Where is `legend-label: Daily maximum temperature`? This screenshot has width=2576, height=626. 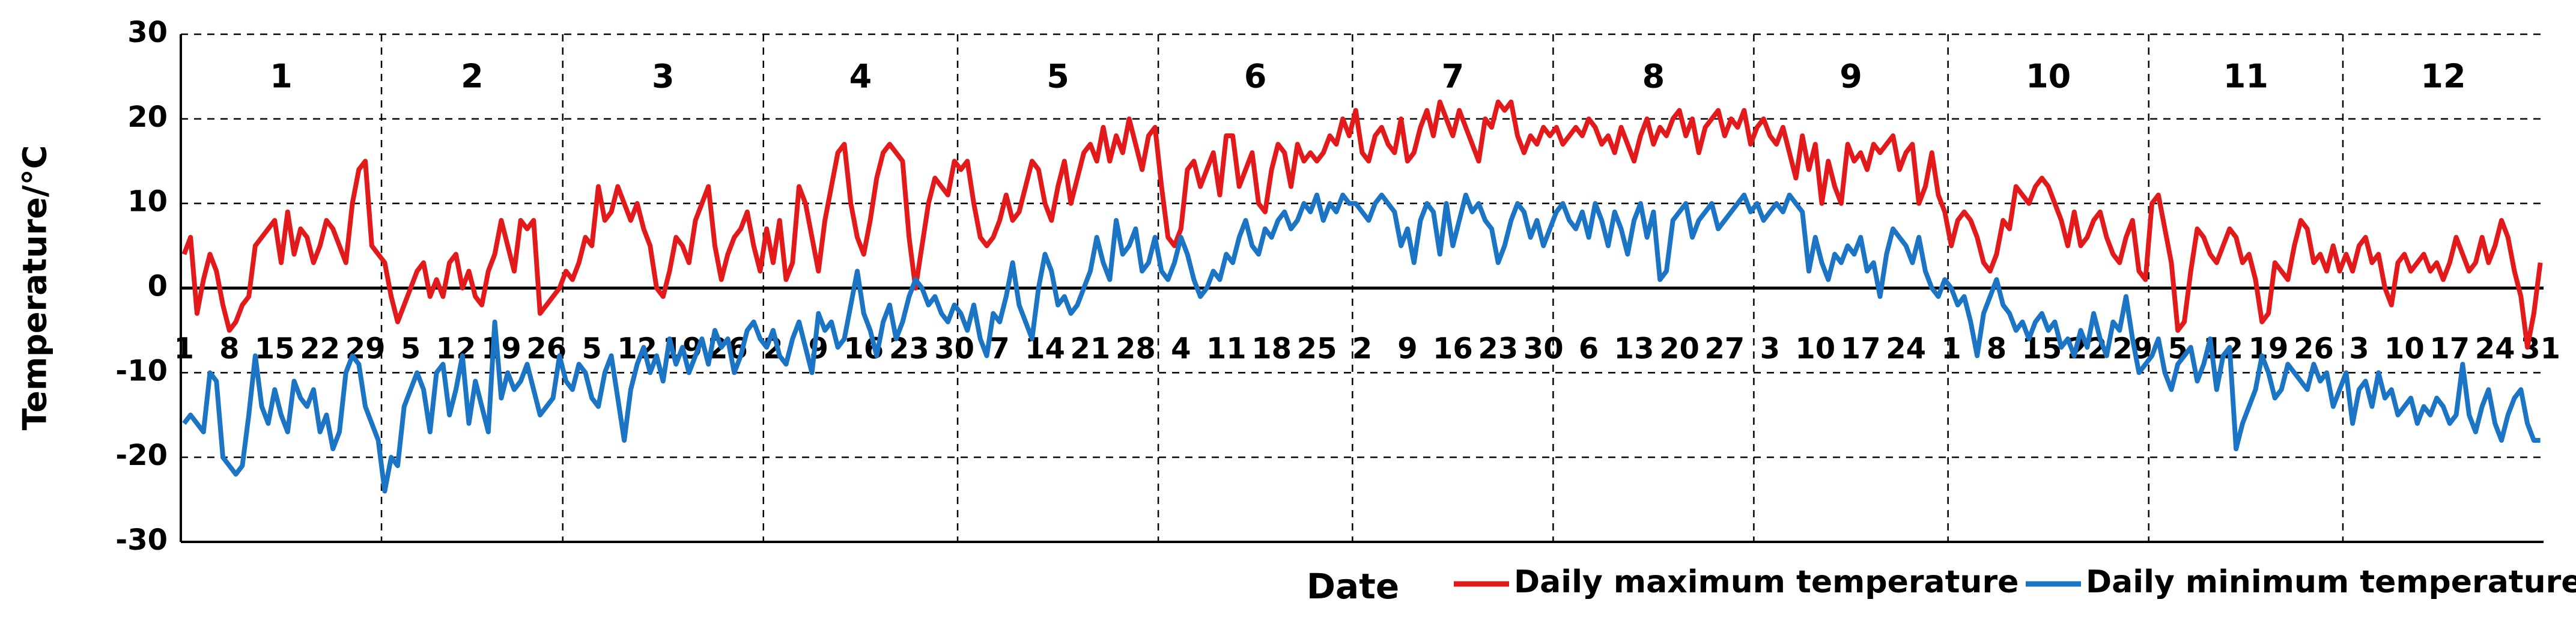
legend-label: Daily maximum temperature is located at coordinates (1767, 582).